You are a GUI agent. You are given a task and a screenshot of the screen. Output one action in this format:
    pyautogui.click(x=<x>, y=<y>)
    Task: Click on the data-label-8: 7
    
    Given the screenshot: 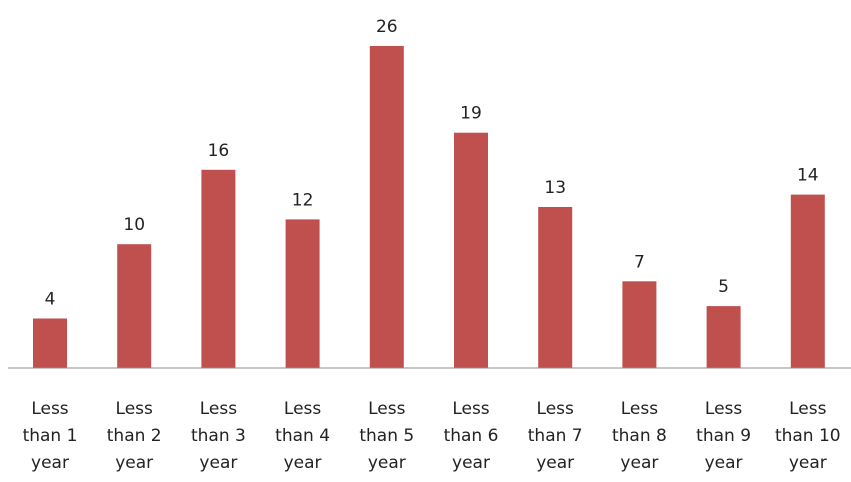 What is the action you would take?
    pyautogui.click(x=639, y=262)
    